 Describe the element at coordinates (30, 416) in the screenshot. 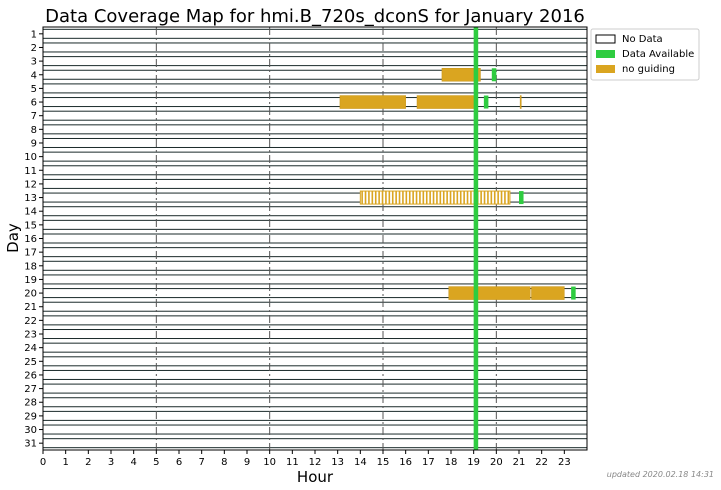

I see `y-tick-label: 29` at that location.